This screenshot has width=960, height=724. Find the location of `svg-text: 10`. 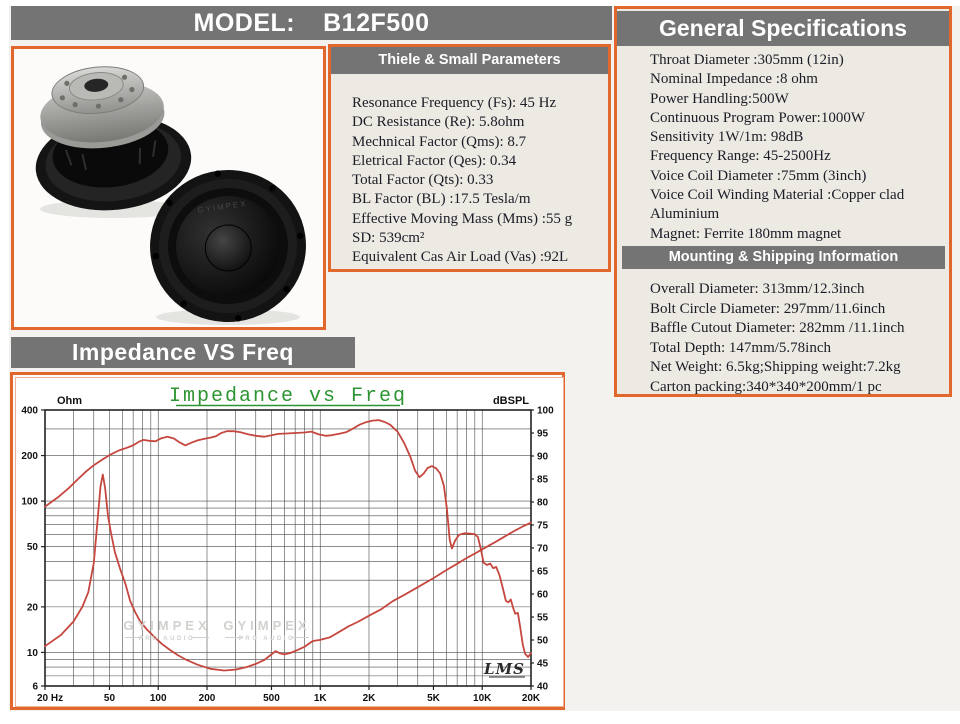

svg-text: 10 is located at coordinates (33, 653).